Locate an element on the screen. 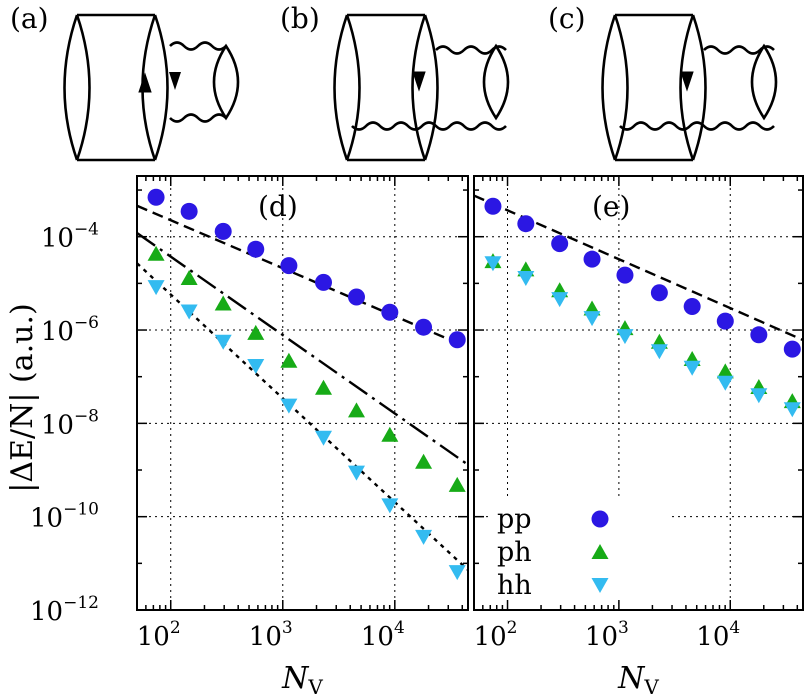 This screenshot has height=694, width=804. y-tick-label: 10⁻⁴ is located at coordinates (70, 237).